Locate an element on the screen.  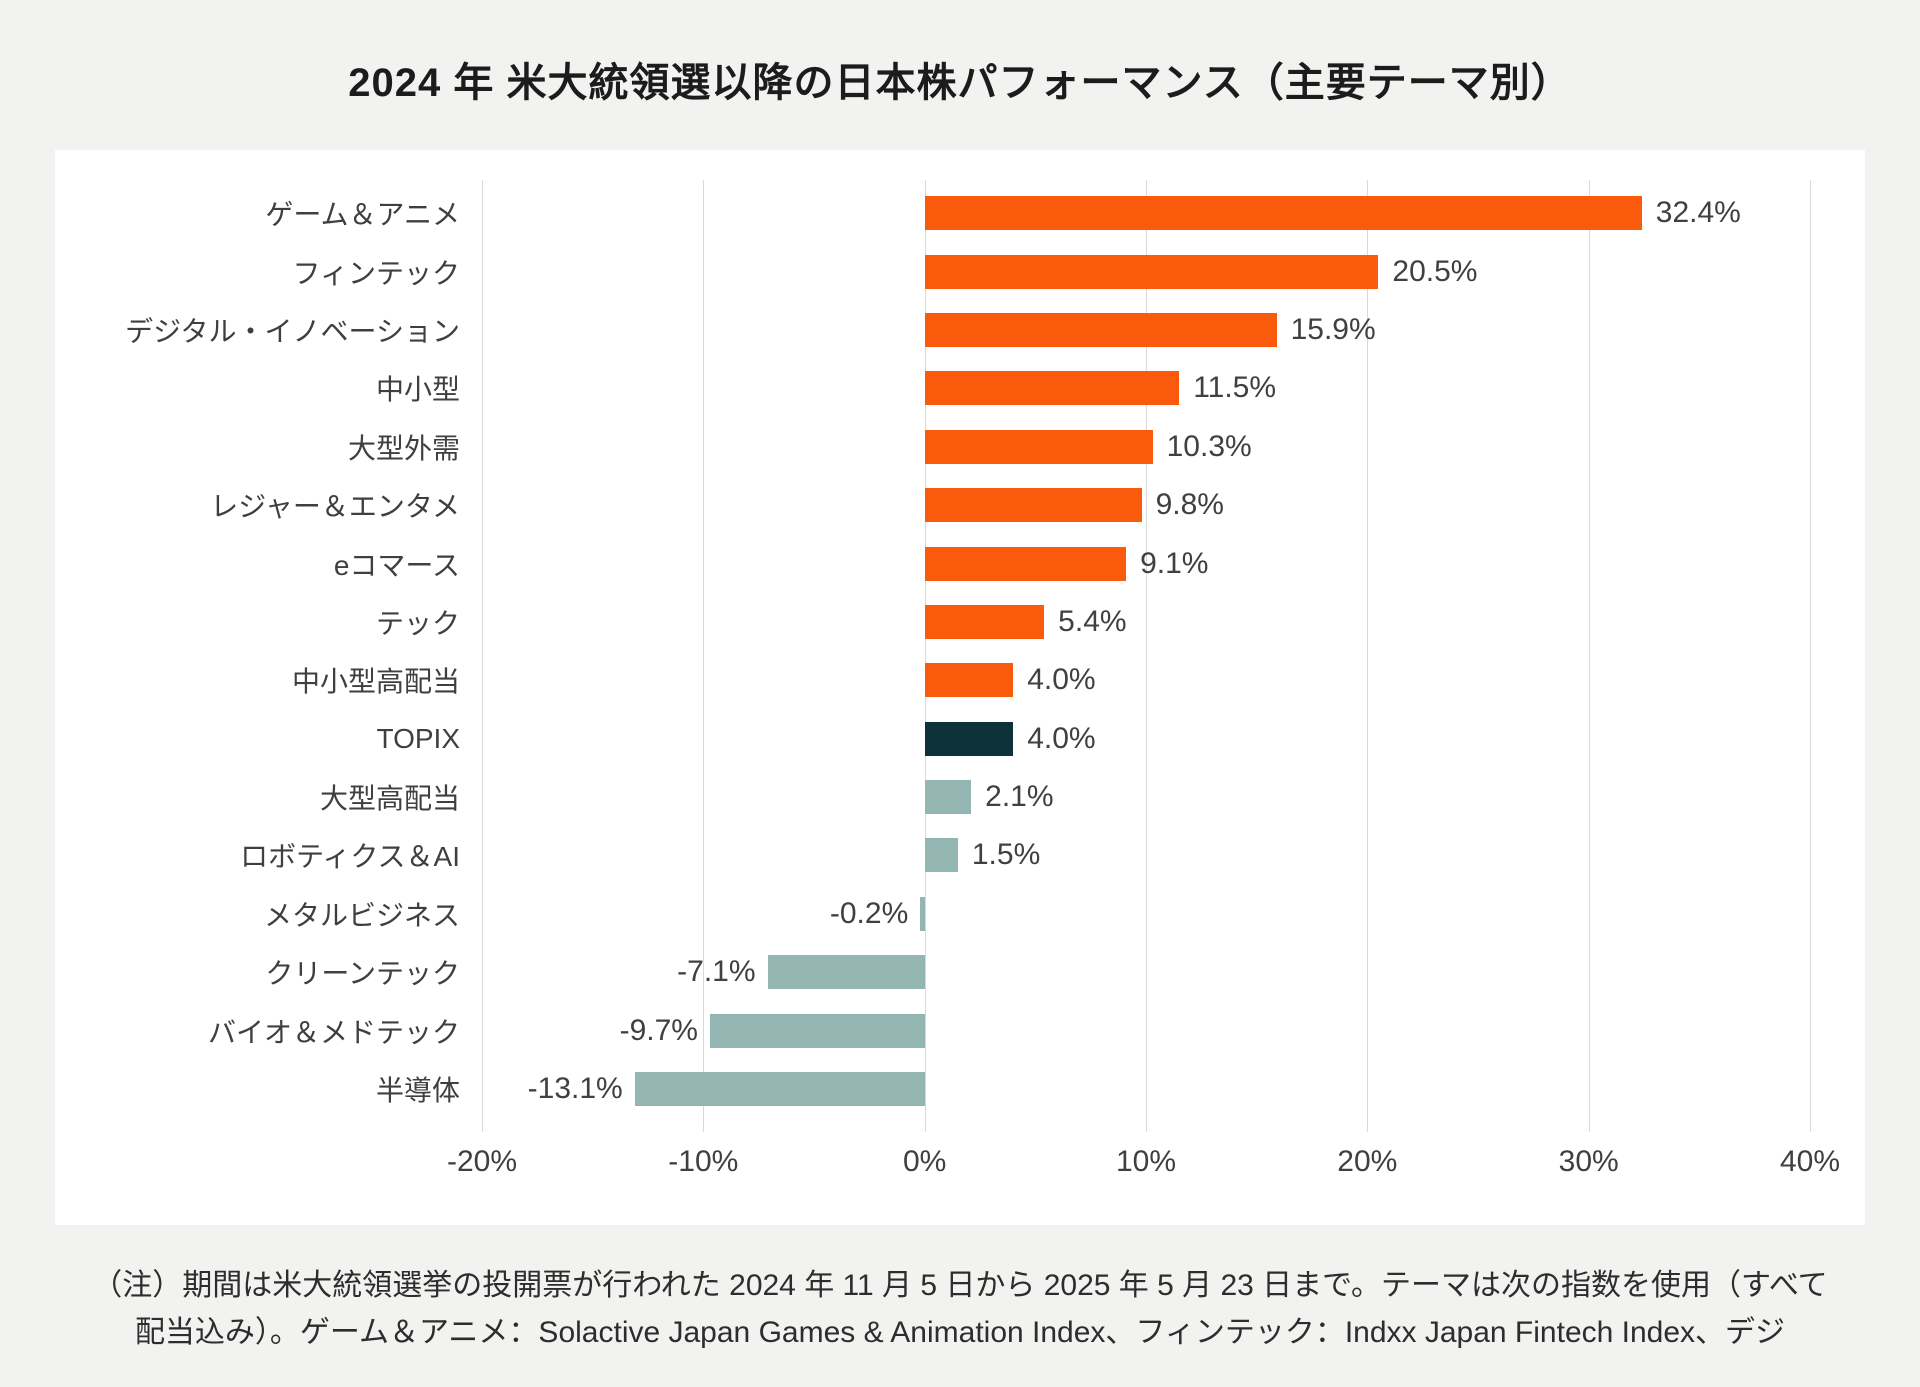
chart-row: ロボティクス＆AI 1.5% is located at coordinates (960, 855).